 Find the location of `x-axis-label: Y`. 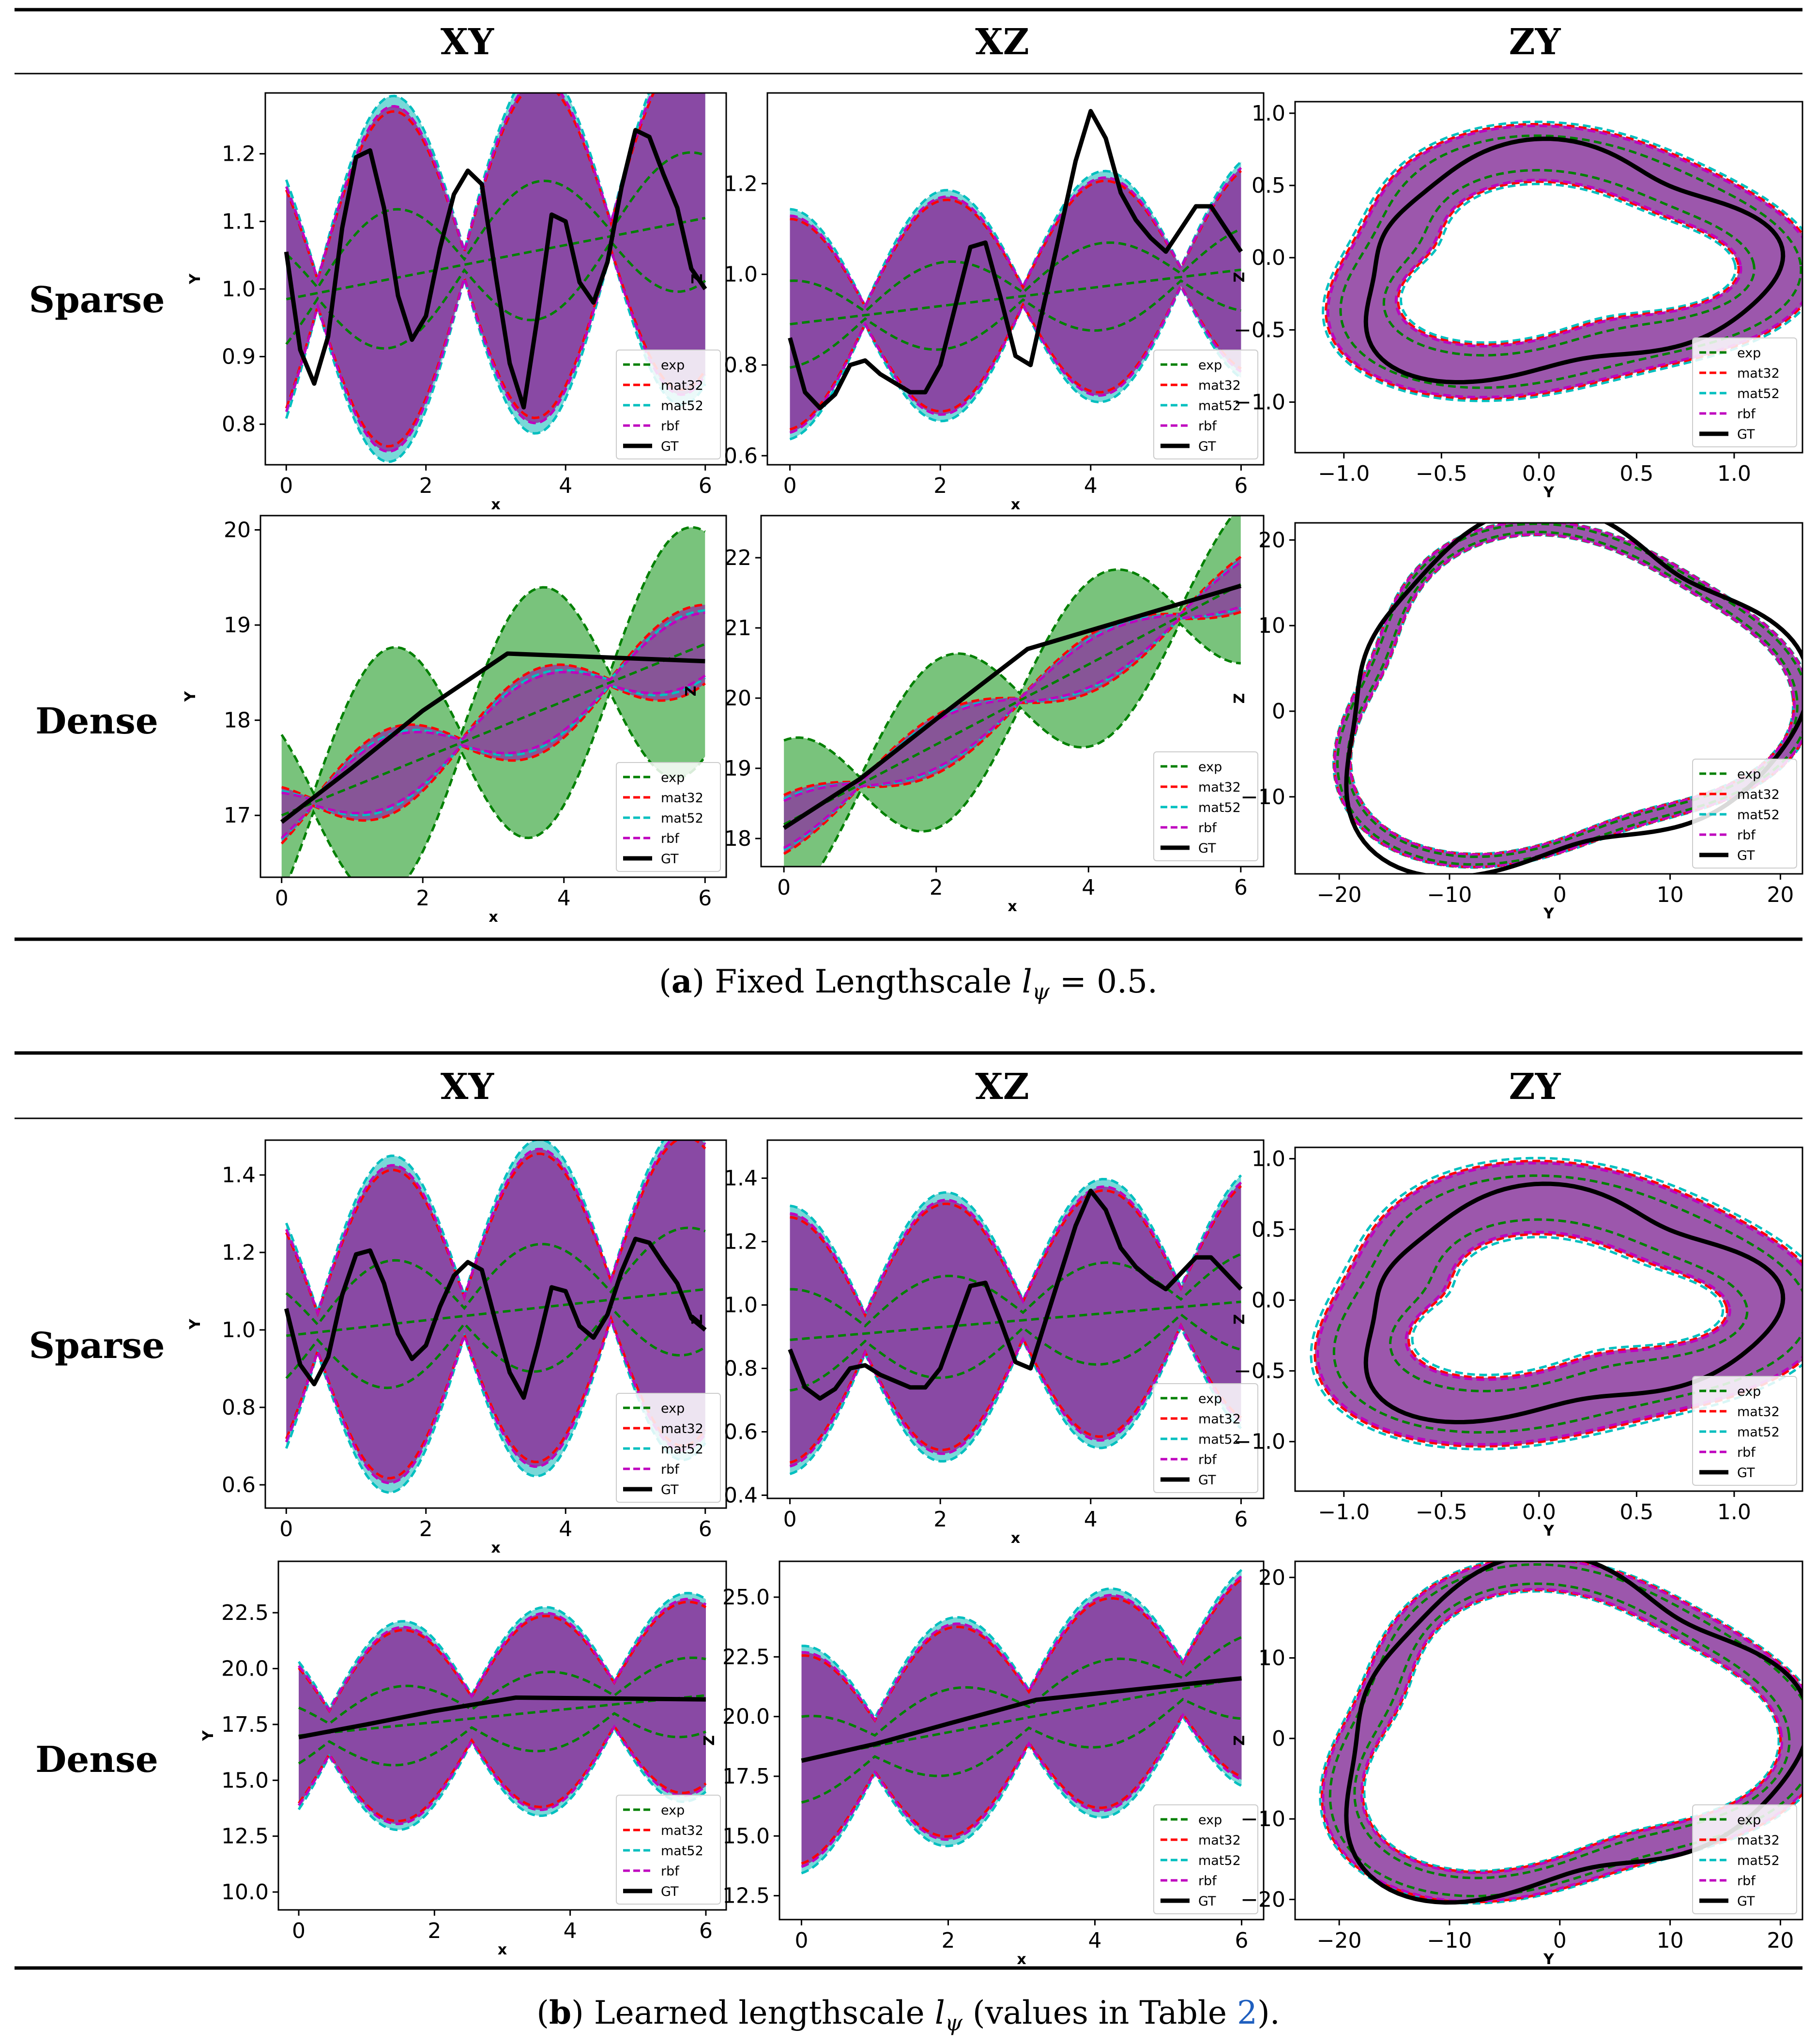

x-axis-label: Y is located at coordinates (1549, 1531).